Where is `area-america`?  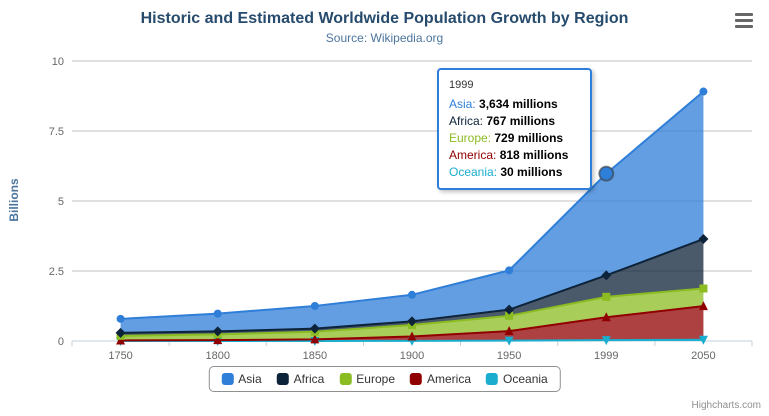 area-america is located at coordinates (412, 323).